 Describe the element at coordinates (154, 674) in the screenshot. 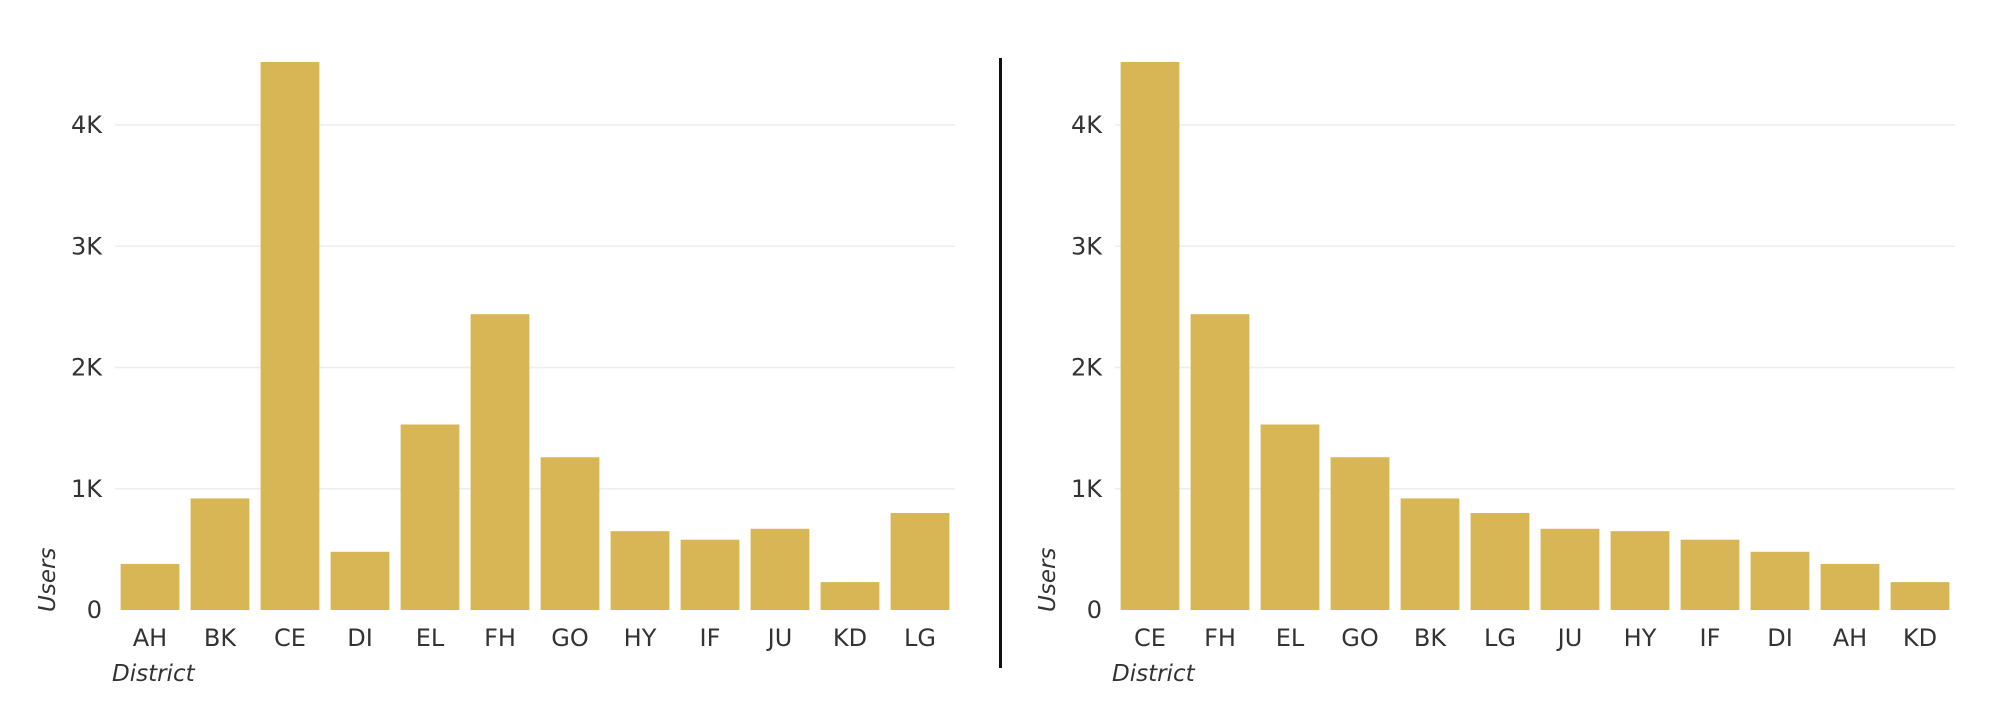

I see `chart-left-x-axis-title: District` at that location.